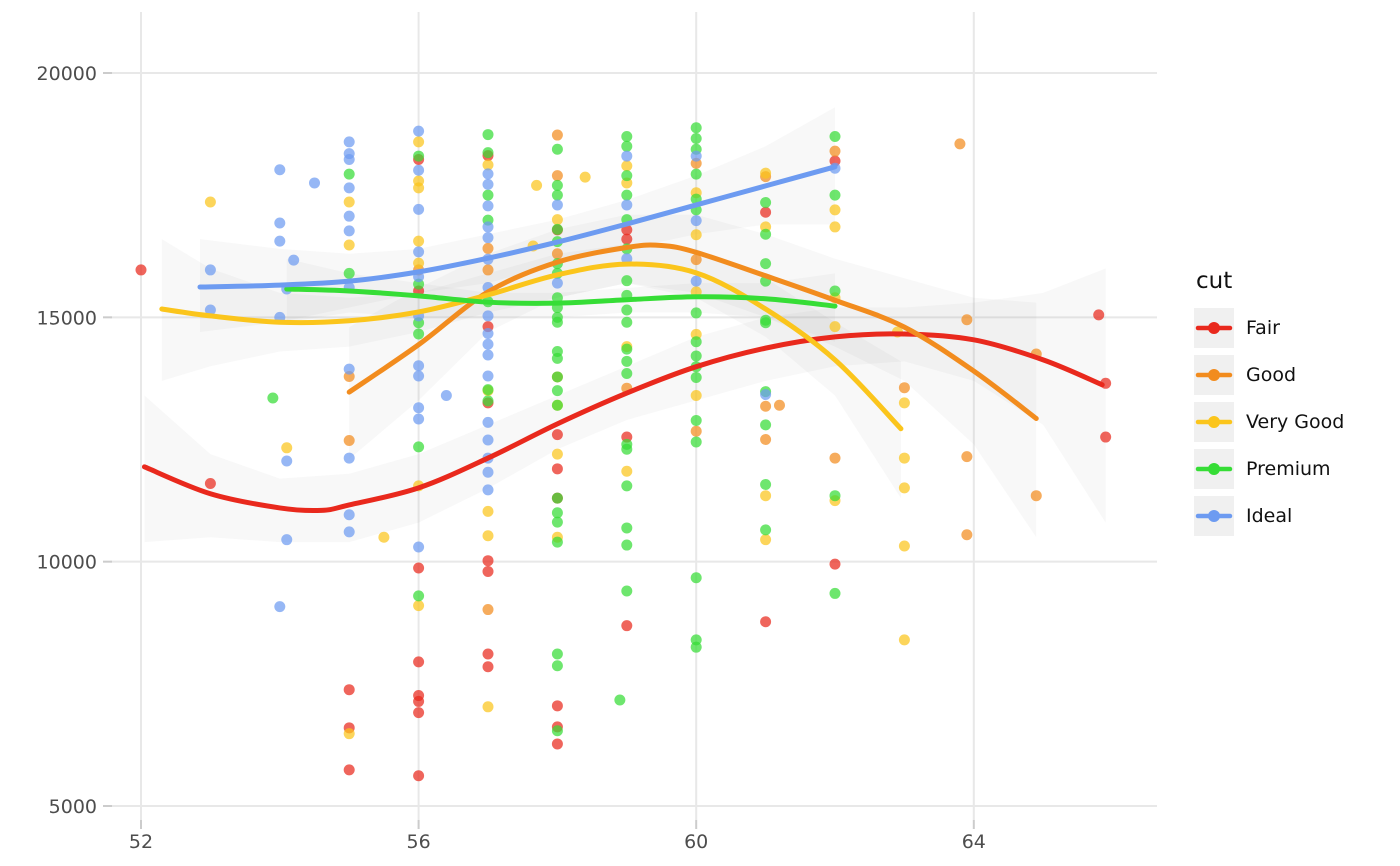 The height and width of the screenshot is (866, 1400). Describe the element at coordinates (531, 346) in the screenshot. I see `trend-line-very-good` at that location.